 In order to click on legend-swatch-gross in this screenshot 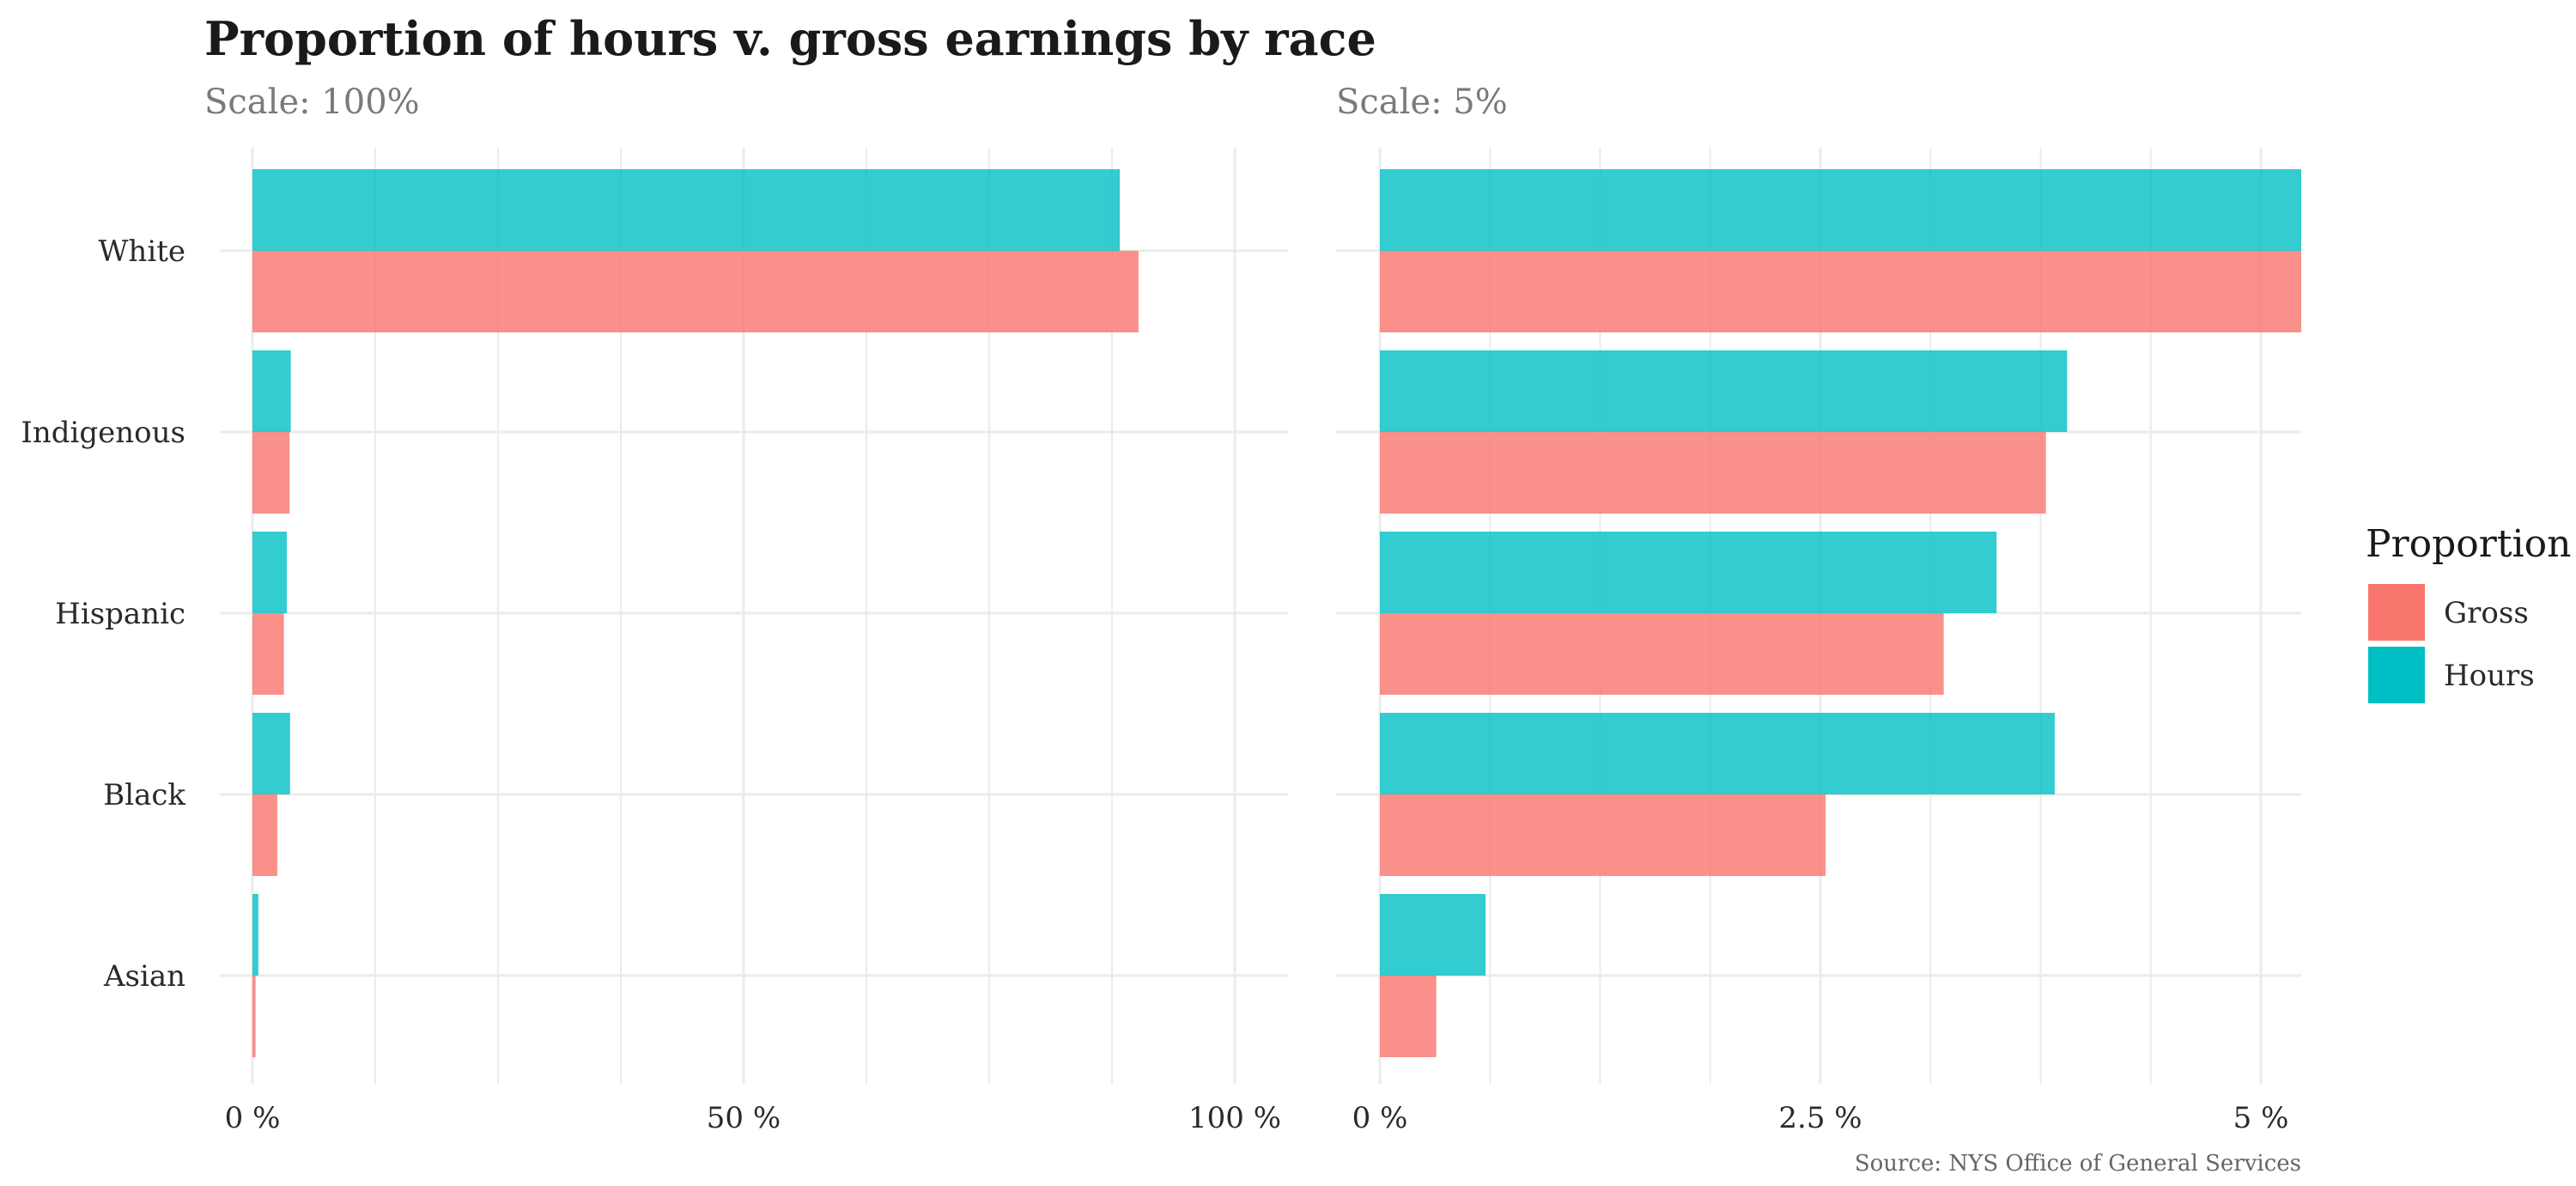, I will do `click(2397, 612)`.